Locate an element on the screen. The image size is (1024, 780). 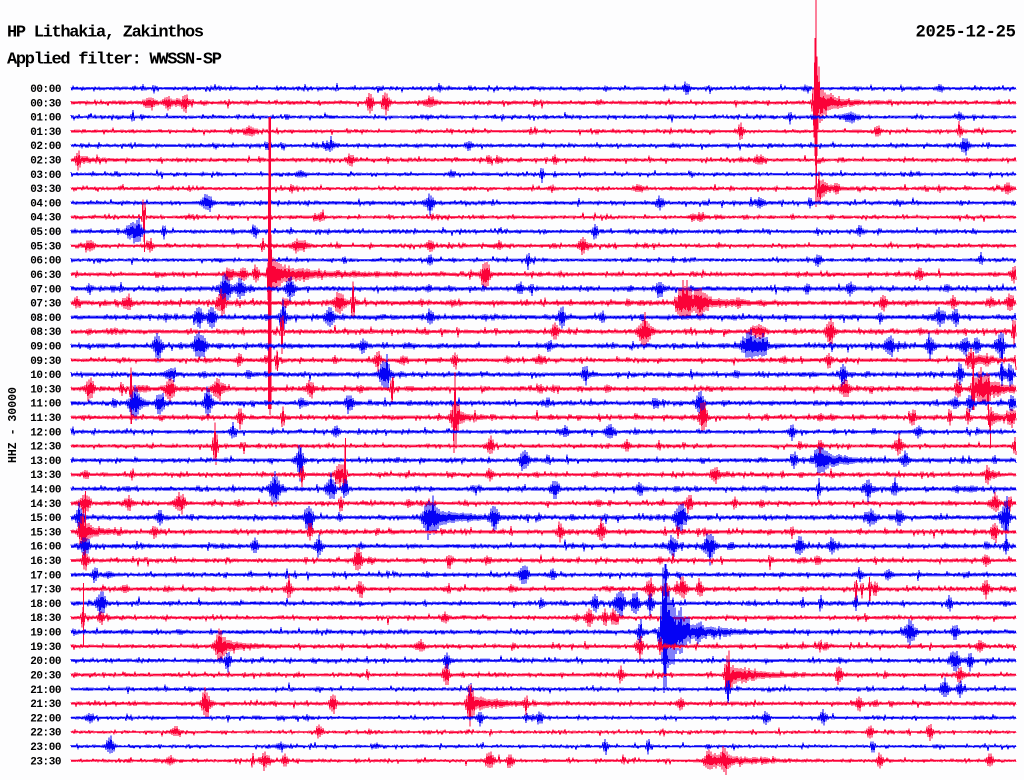
svg-text: 07:30 is located at coordinates (45, 305).